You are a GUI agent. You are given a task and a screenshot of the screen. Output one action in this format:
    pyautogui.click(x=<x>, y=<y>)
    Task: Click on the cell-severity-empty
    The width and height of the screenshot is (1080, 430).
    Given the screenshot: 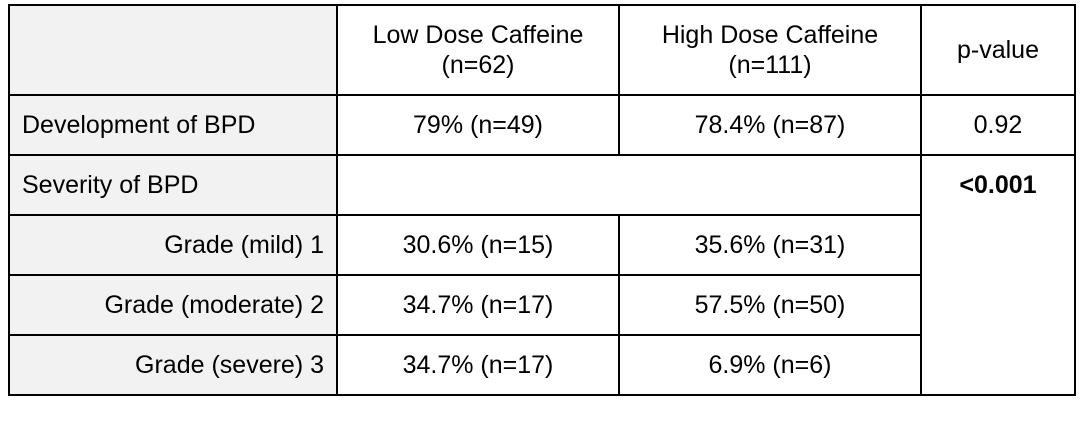 What is the action you would take?
    pyautogui.click(x=629, y=185)
    